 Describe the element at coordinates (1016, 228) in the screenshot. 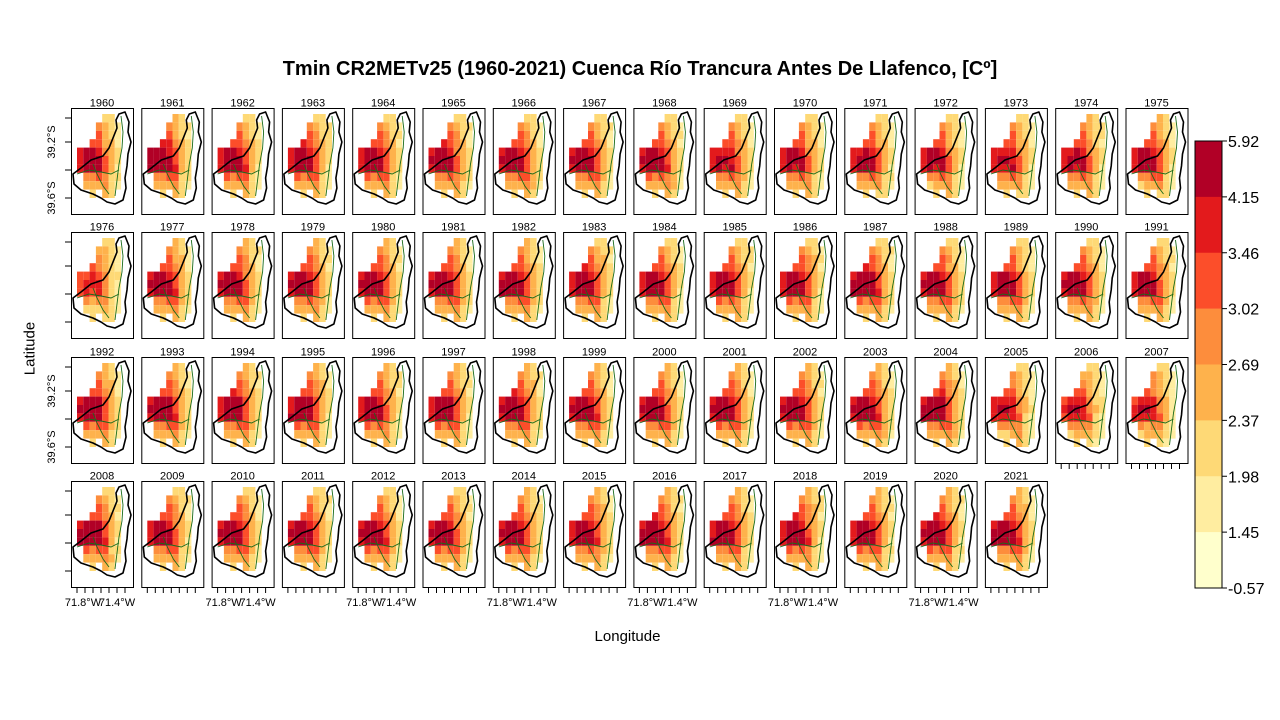

I see `panel-year-label: 1989` at that location.